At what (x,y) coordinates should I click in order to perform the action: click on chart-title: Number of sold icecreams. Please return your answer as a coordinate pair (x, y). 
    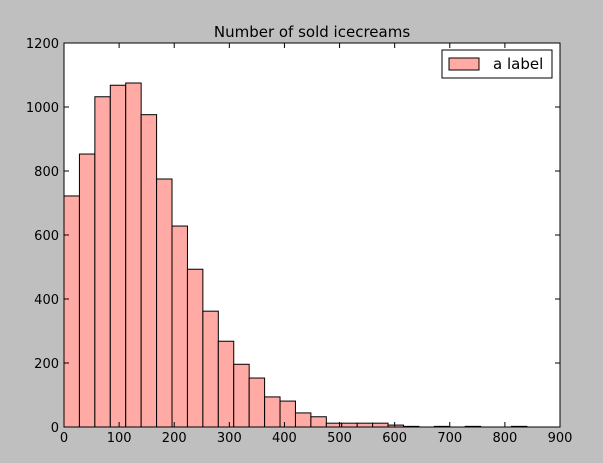
    Looking at the image, I should click on (312, 32).